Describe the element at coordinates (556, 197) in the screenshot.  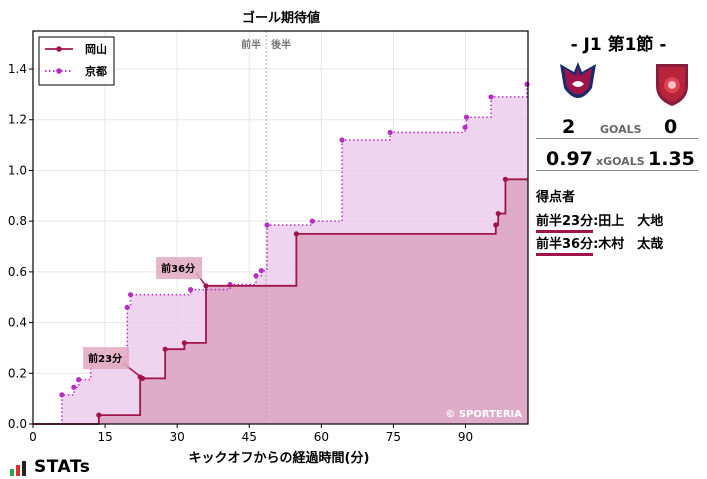
I see `scorers-title: 得点者` at that location.